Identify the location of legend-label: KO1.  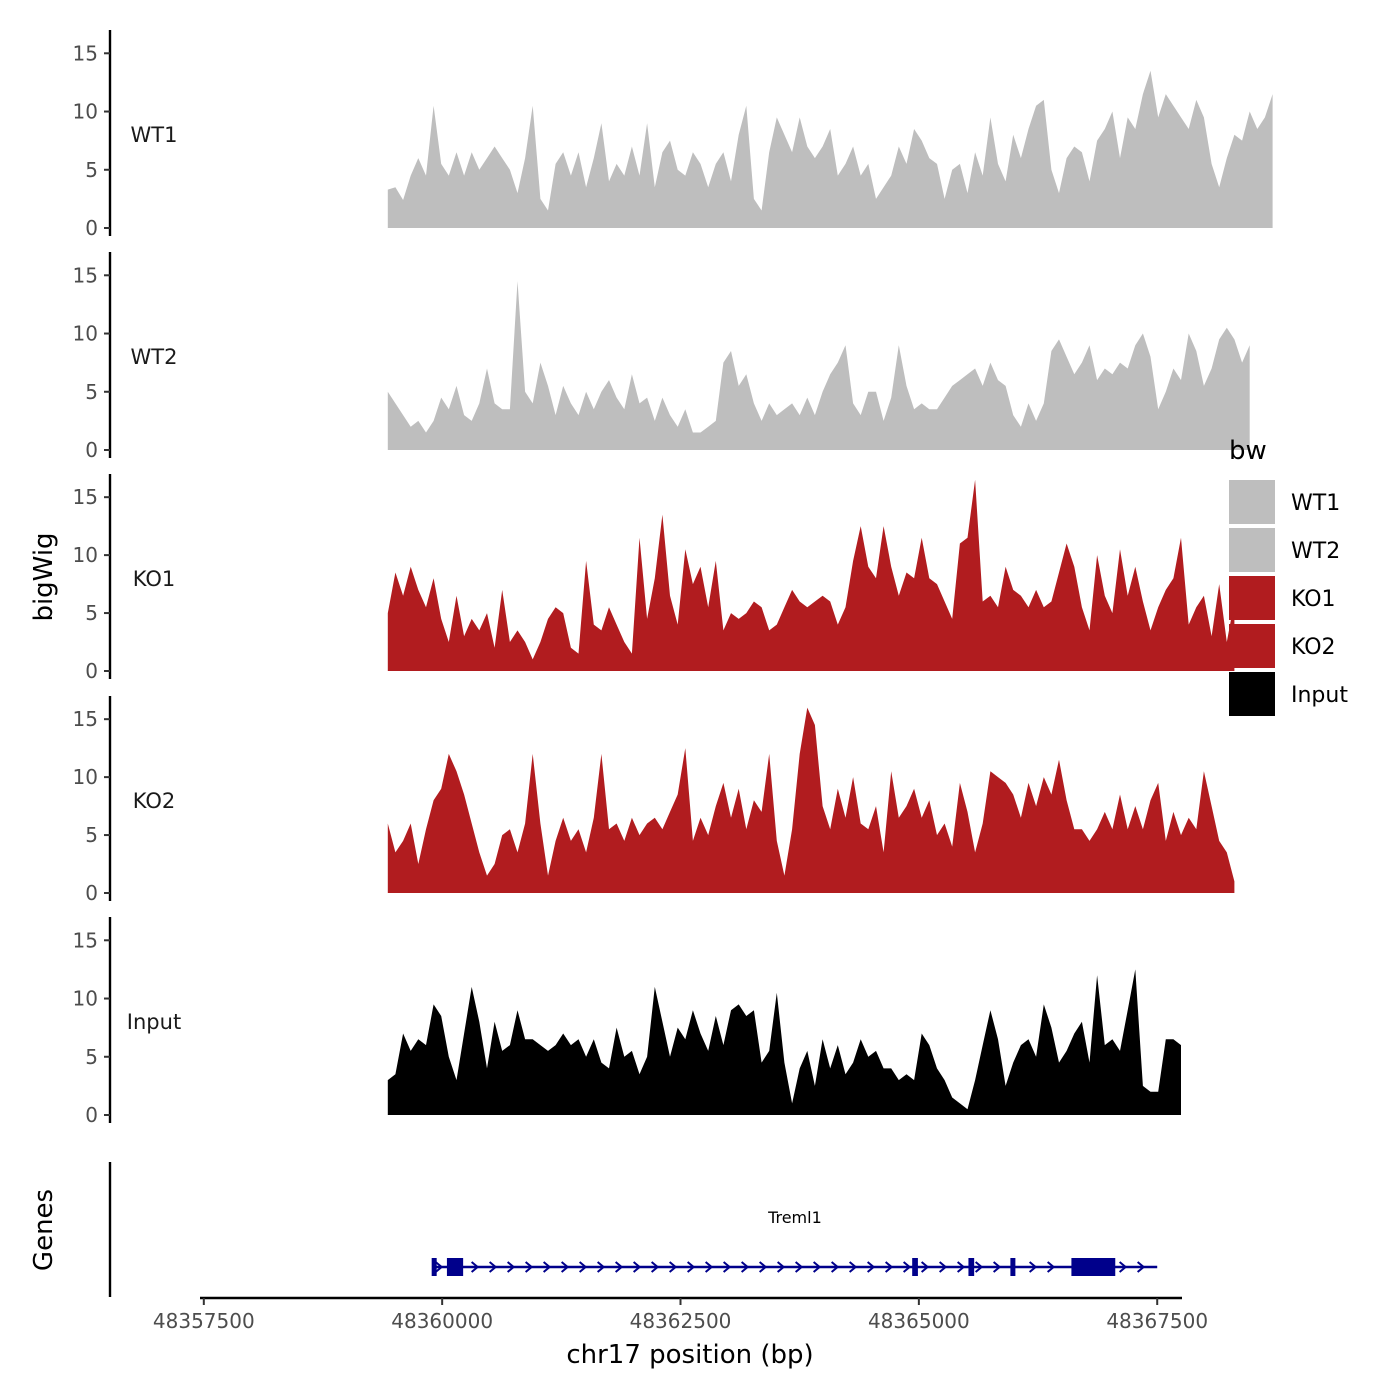
(1313, 599).